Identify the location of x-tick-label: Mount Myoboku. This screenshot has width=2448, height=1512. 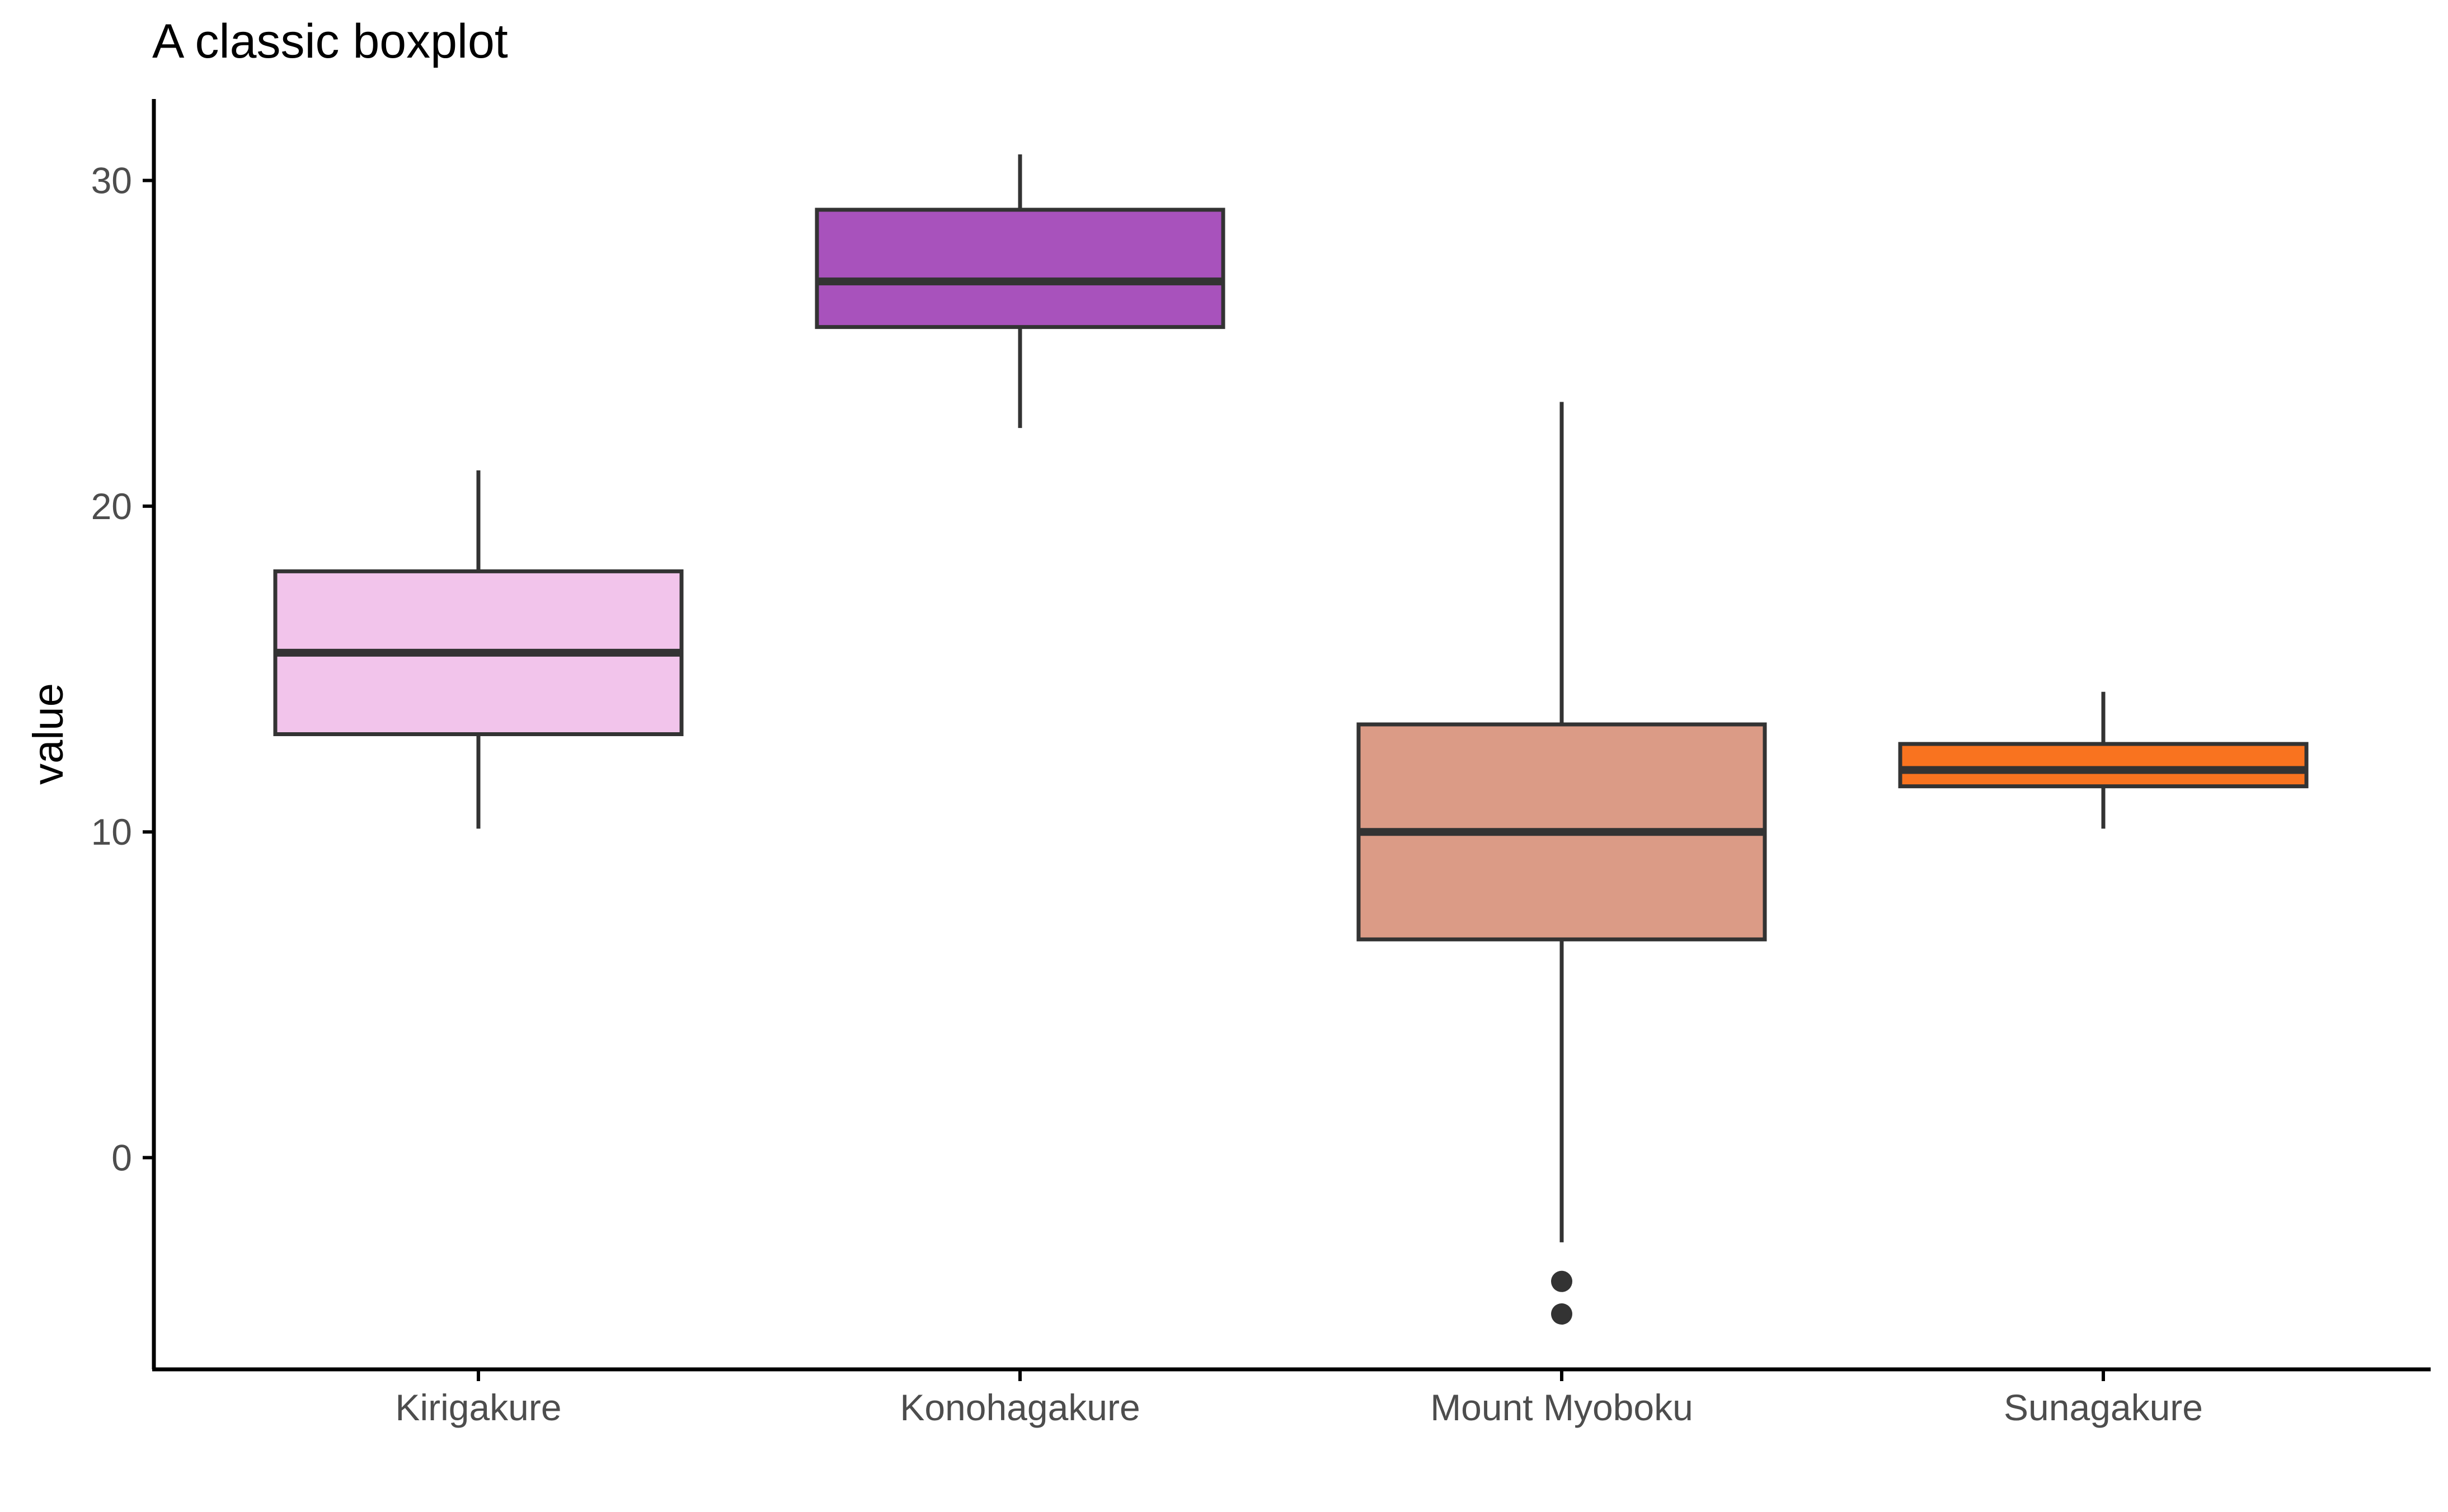
(1561, 1407).